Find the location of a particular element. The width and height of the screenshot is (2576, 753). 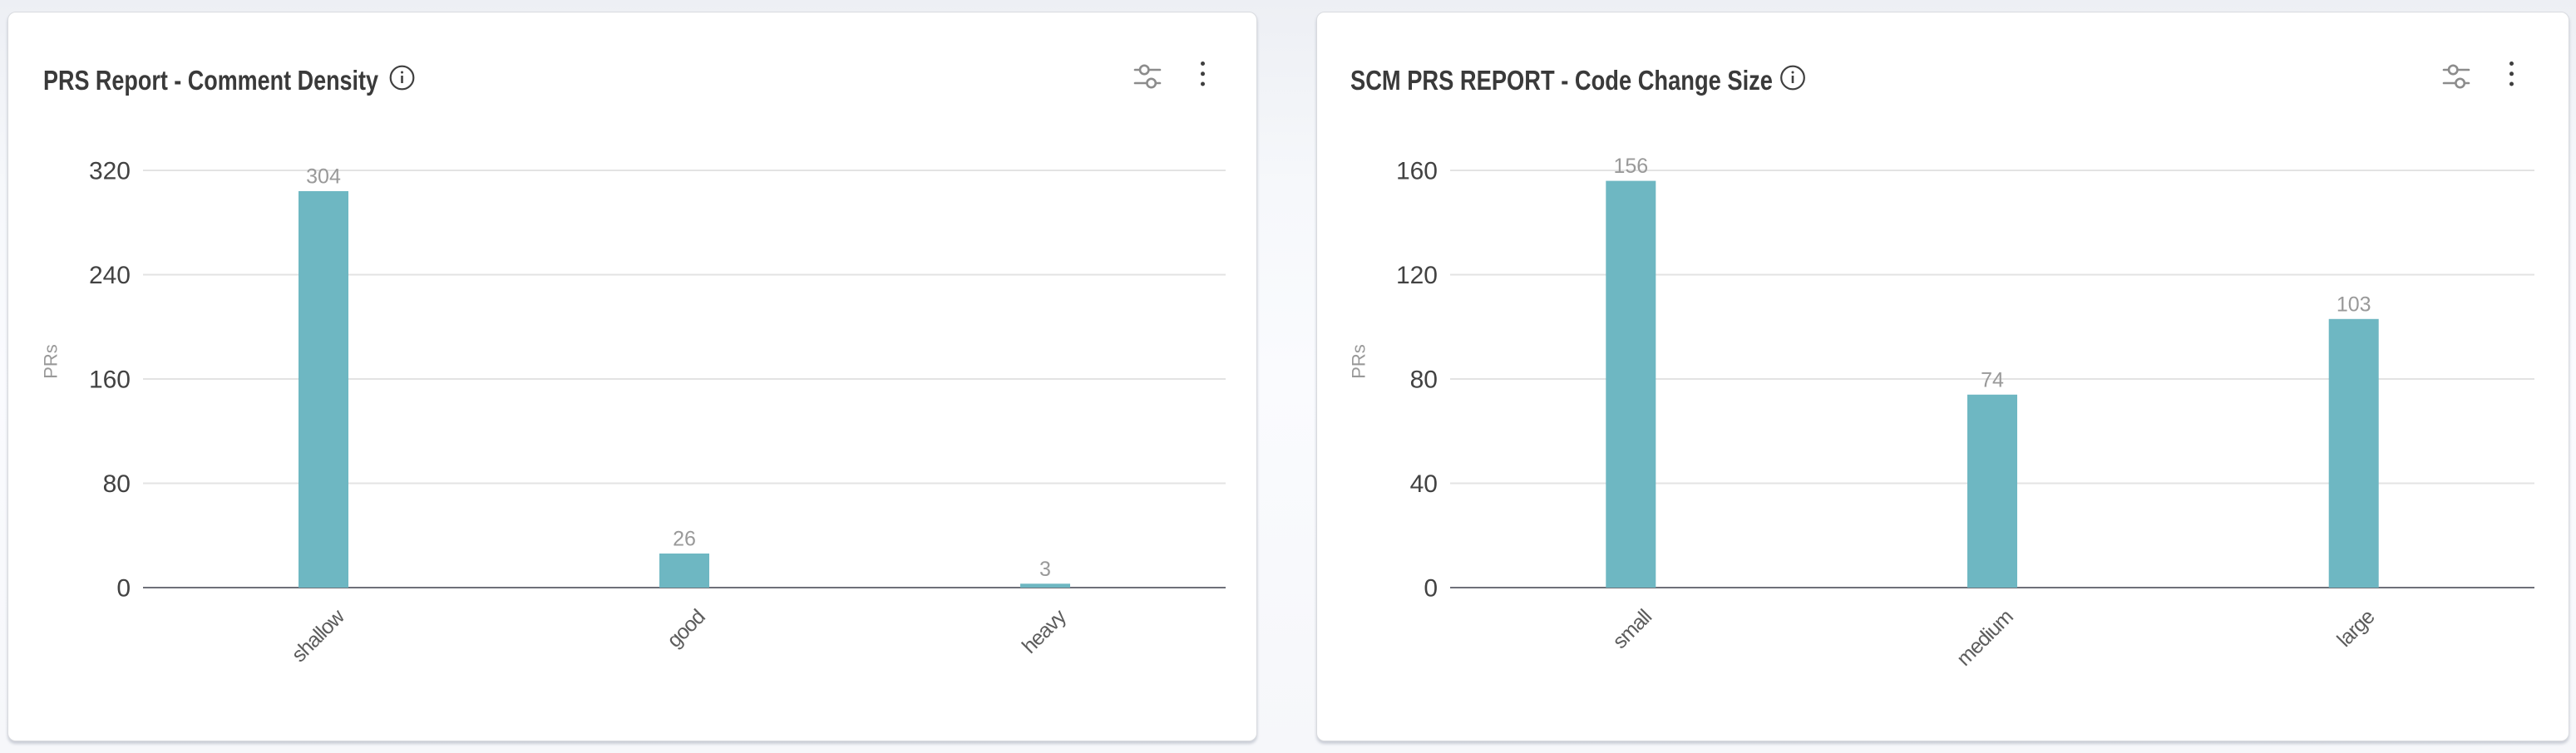

svg-text: 26 is located at coordinates (684, 539).